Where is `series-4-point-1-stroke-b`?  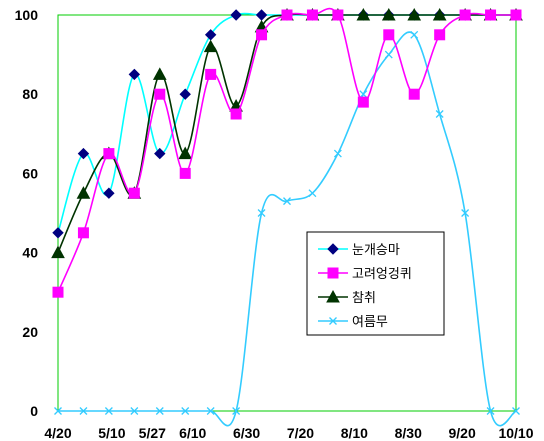
series-4-point-1-stroke-b is located at coordinates (58, 411).